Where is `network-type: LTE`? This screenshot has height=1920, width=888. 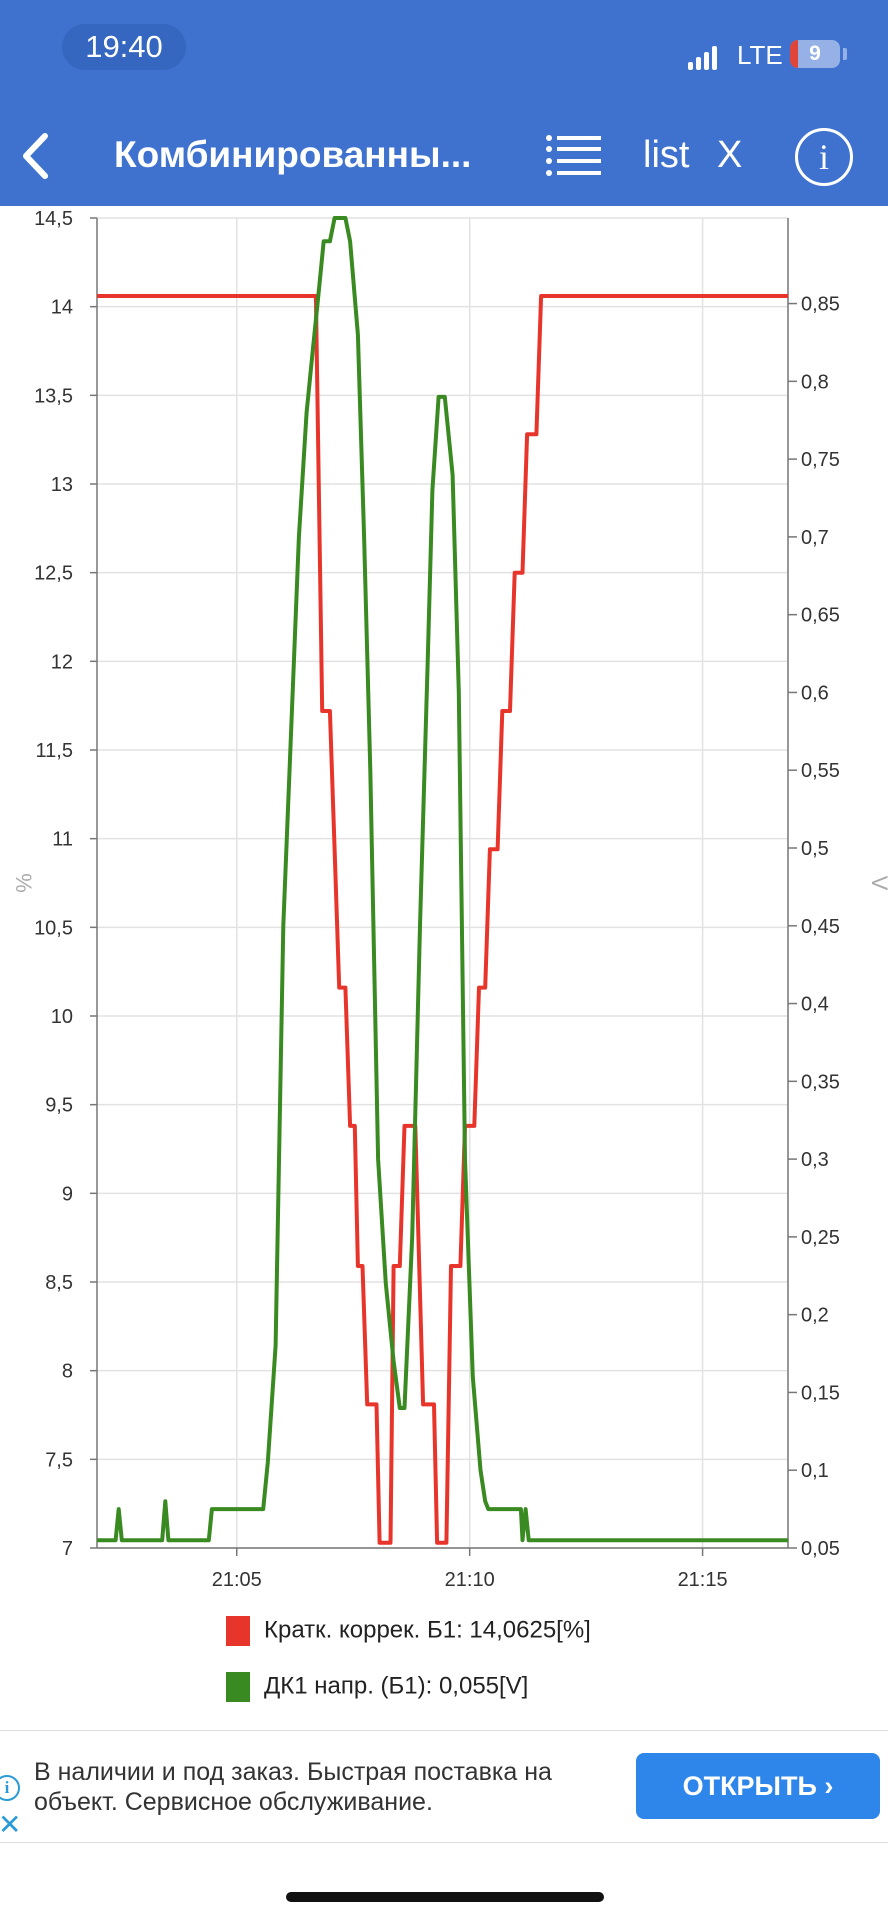 network-type: LTE is located at coordinates (760, 55).